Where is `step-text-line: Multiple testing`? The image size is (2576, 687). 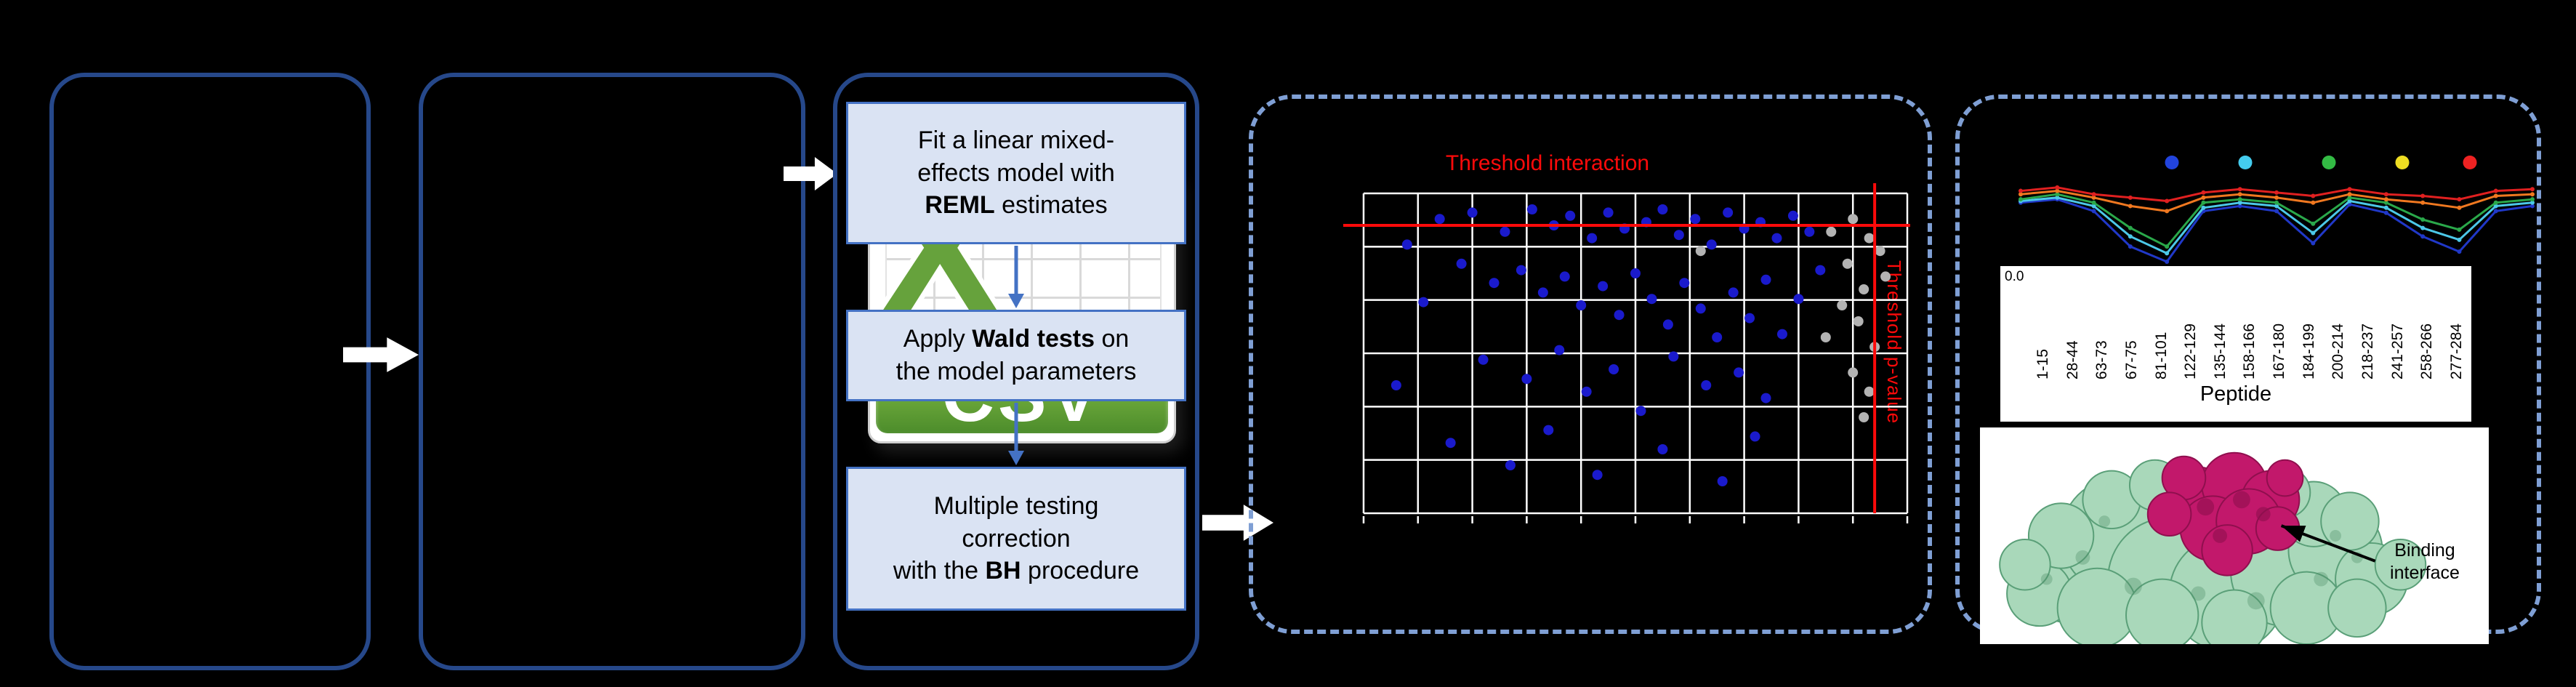
step-text-line: Multiple testing is located at coordinates (1016, 505).